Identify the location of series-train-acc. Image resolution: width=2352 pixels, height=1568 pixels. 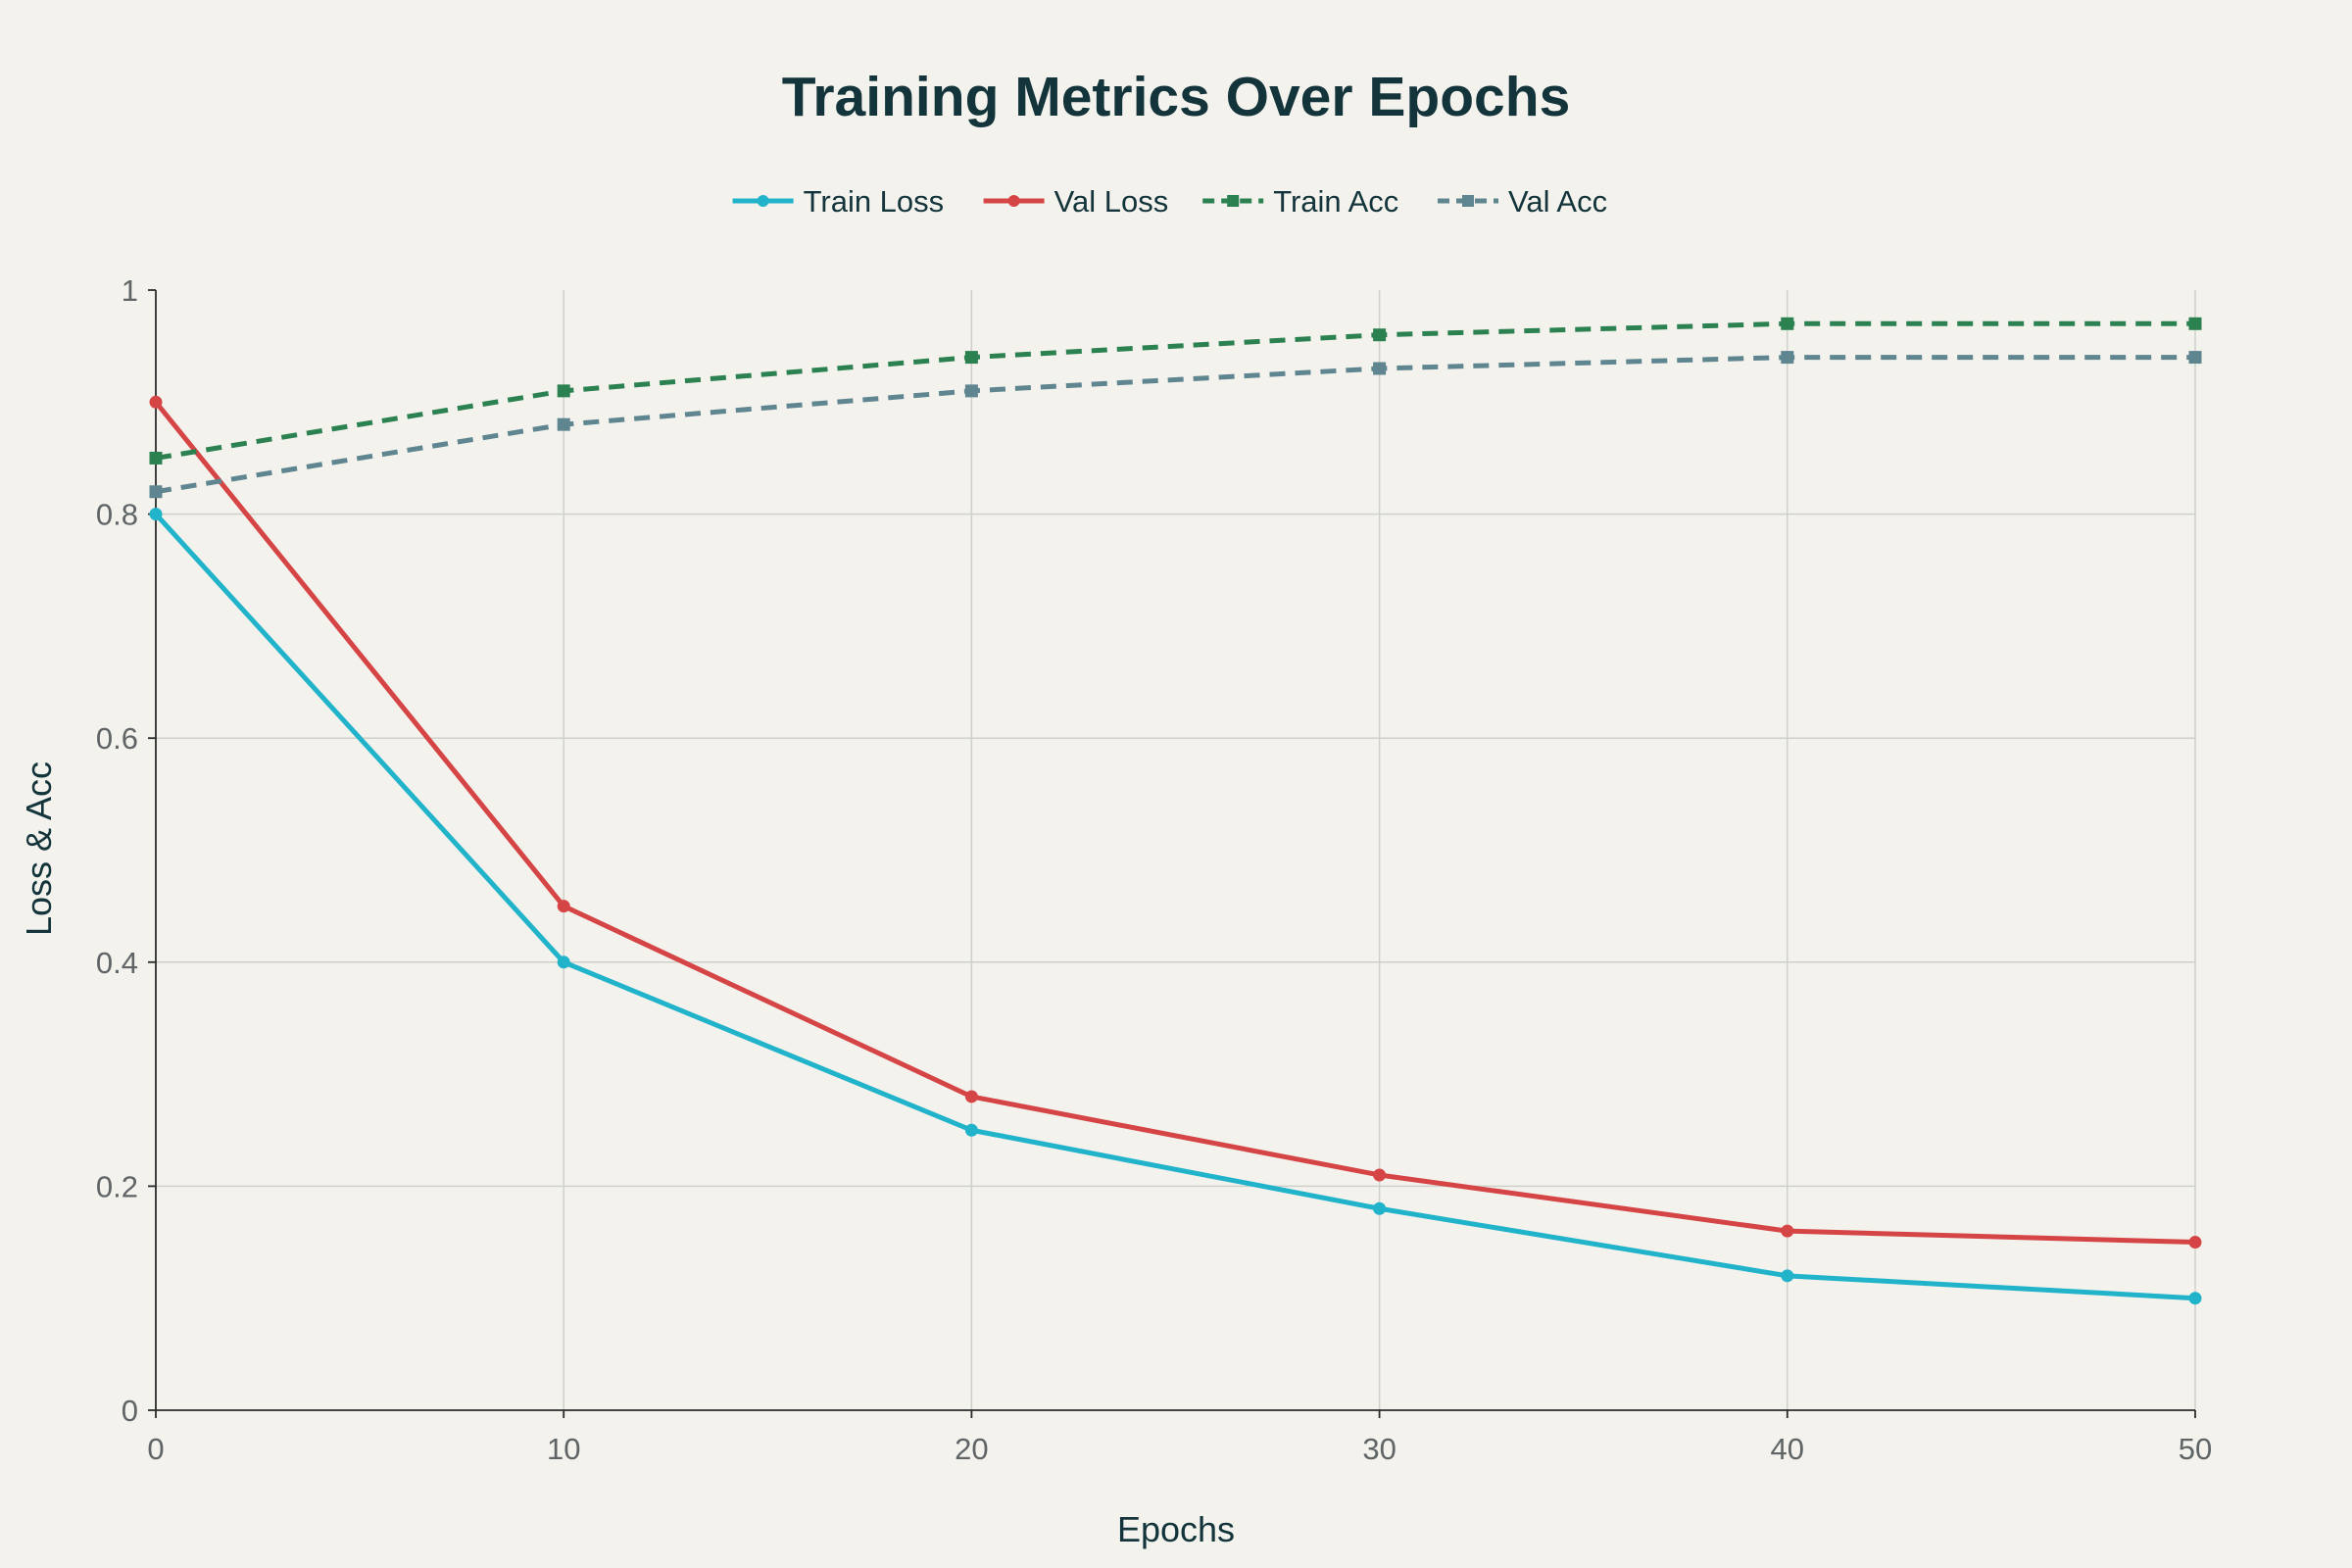
(1175, 391).